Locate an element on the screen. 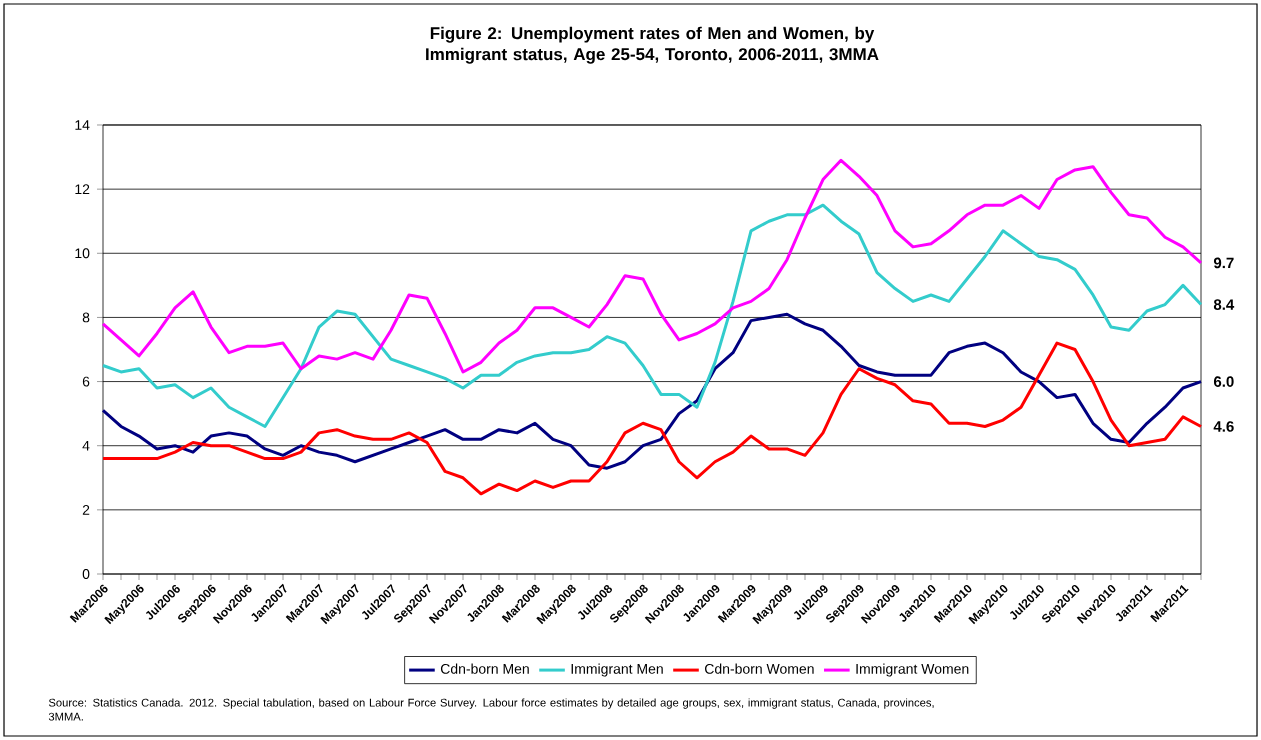 The image size is (1261, 740). y-tick-label: 8 is located at coordinates (86, 317).